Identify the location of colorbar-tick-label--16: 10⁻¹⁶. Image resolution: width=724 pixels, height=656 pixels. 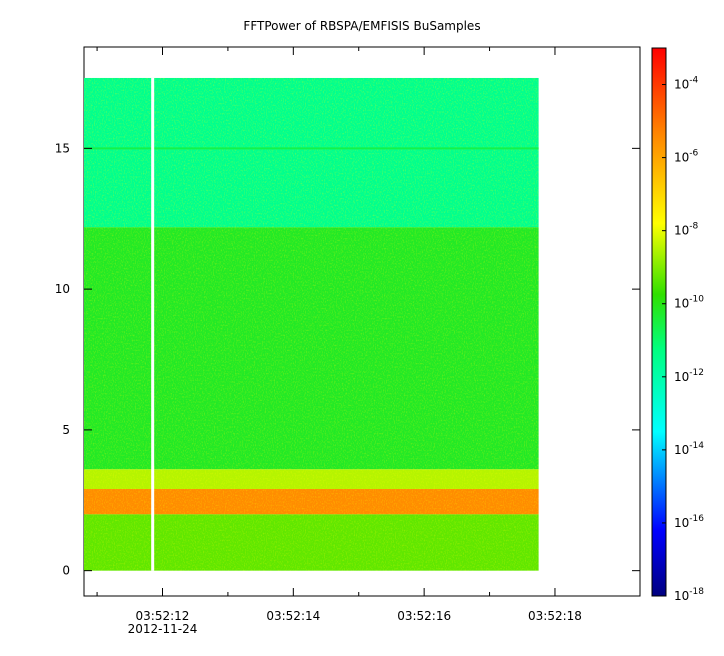
(689, 522).